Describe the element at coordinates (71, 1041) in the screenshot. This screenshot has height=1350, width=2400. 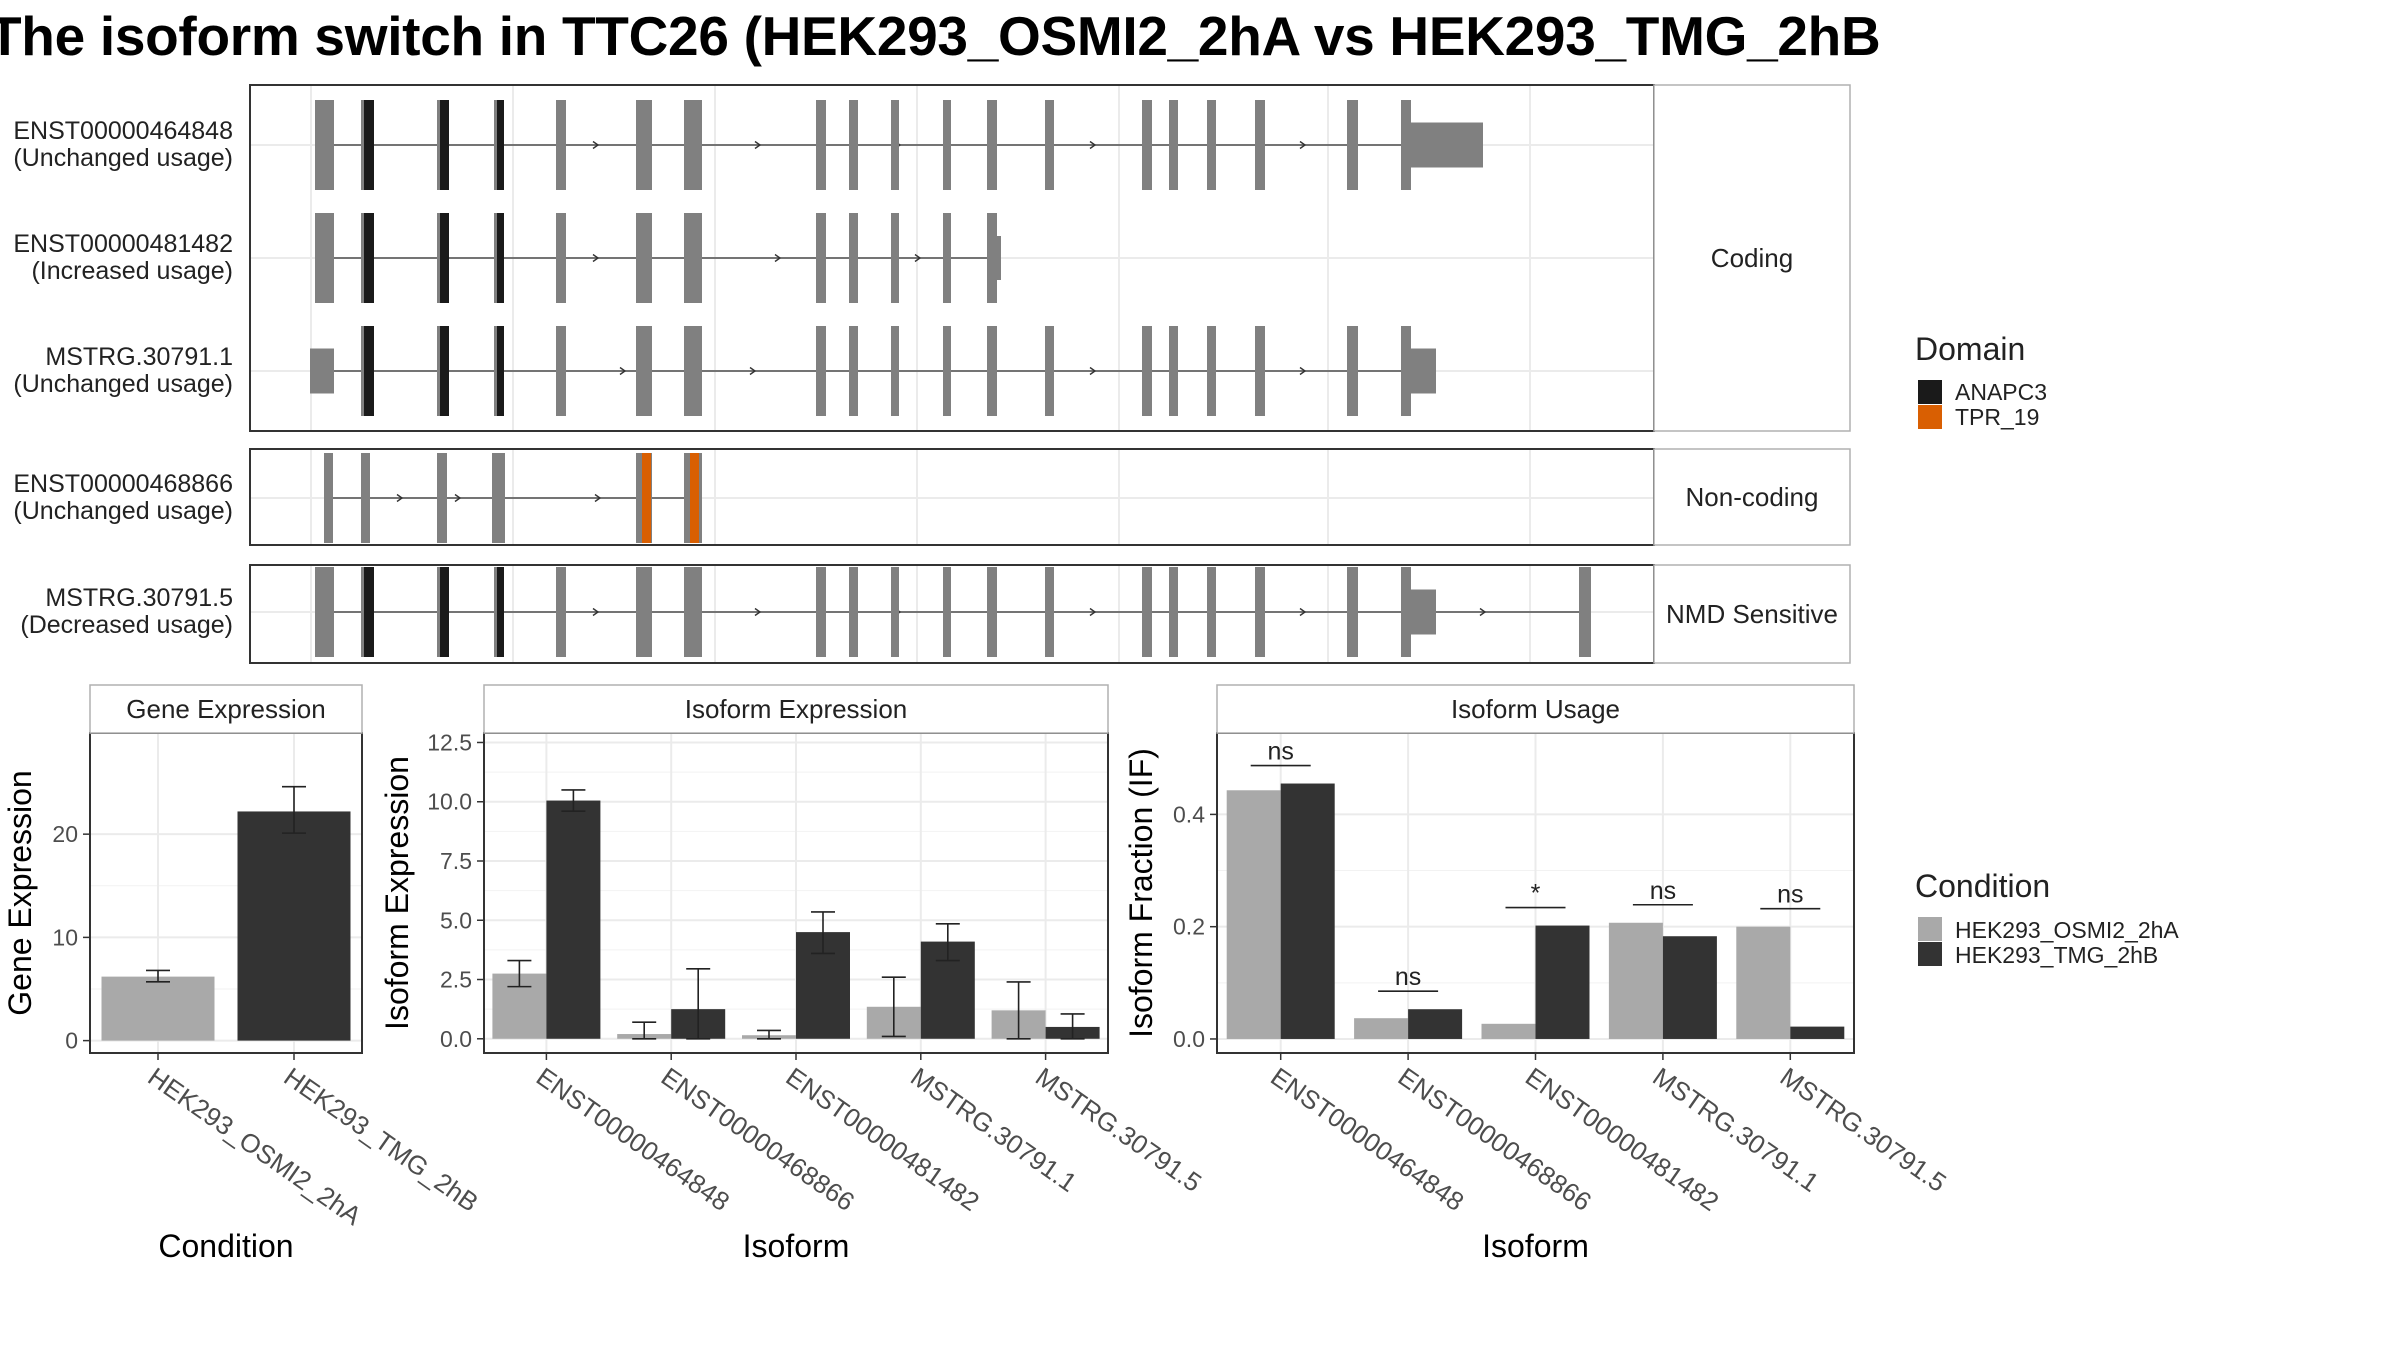
I see `y-tick-label: 0` at that location.